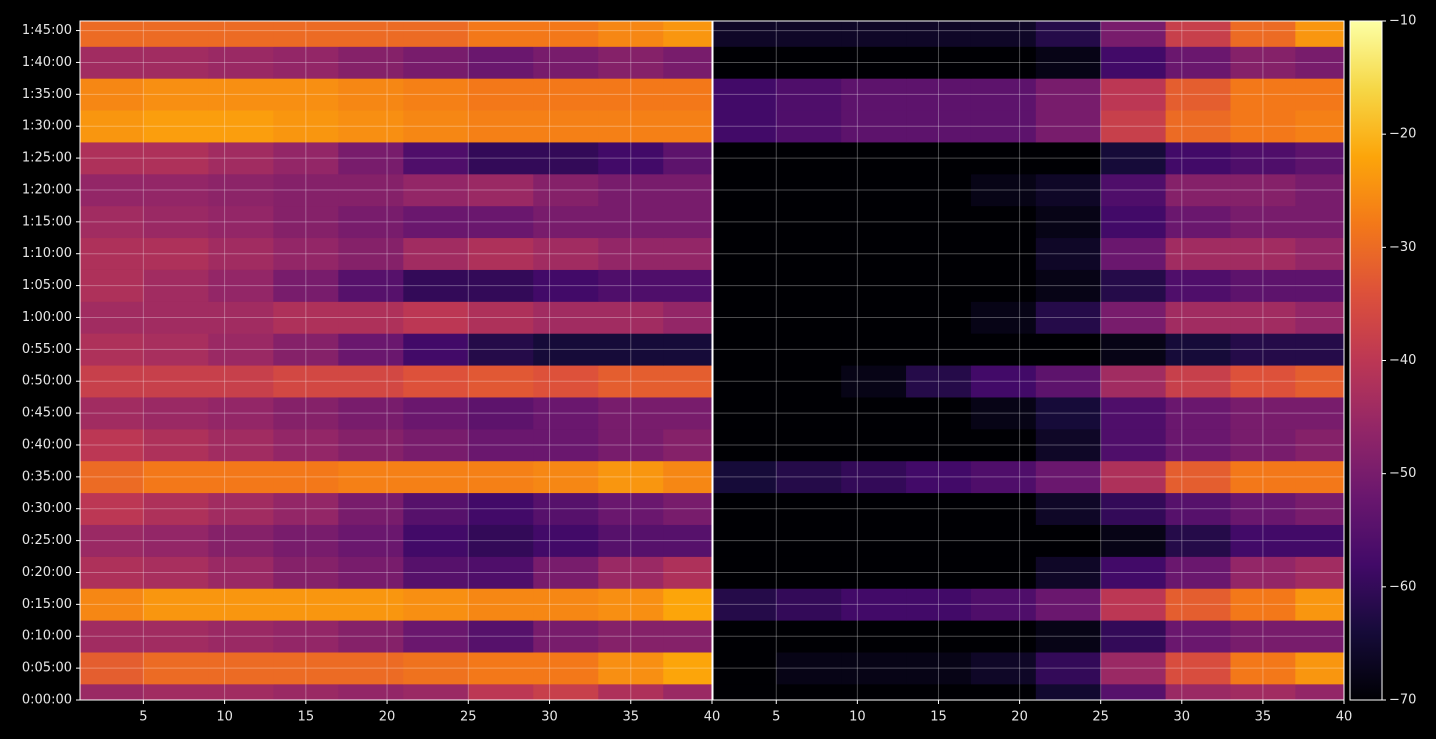 The height and width of the screenshot is (739, 1436). I want to click on y-tick-label: 1:10:00, so click(47, 253).